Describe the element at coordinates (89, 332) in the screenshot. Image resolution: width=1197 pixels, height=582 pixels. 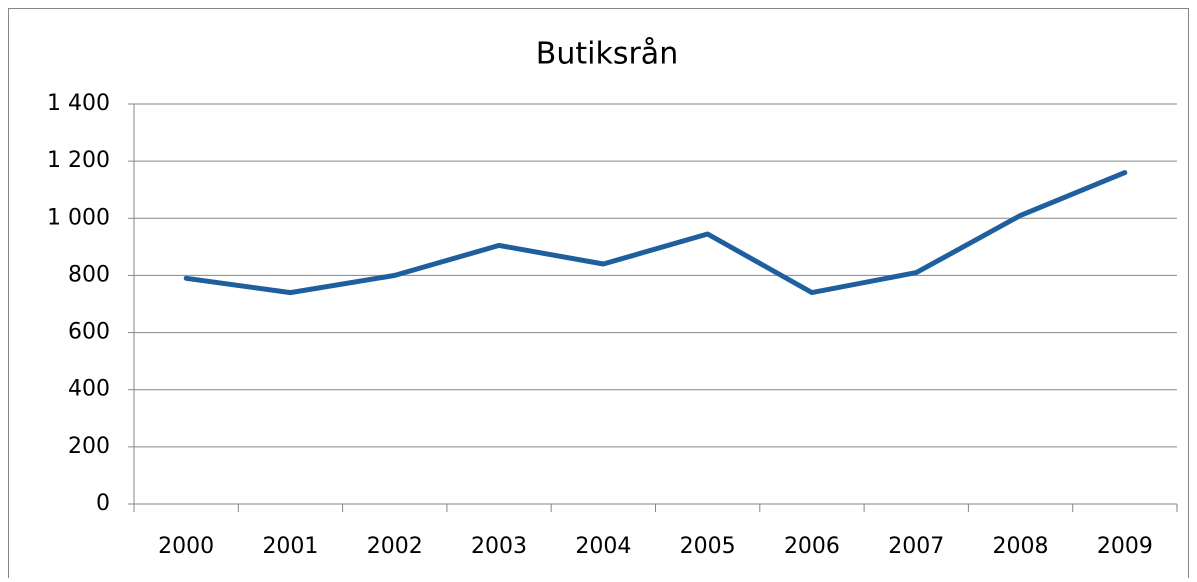
I see `y-tick-label: 600` at that location.